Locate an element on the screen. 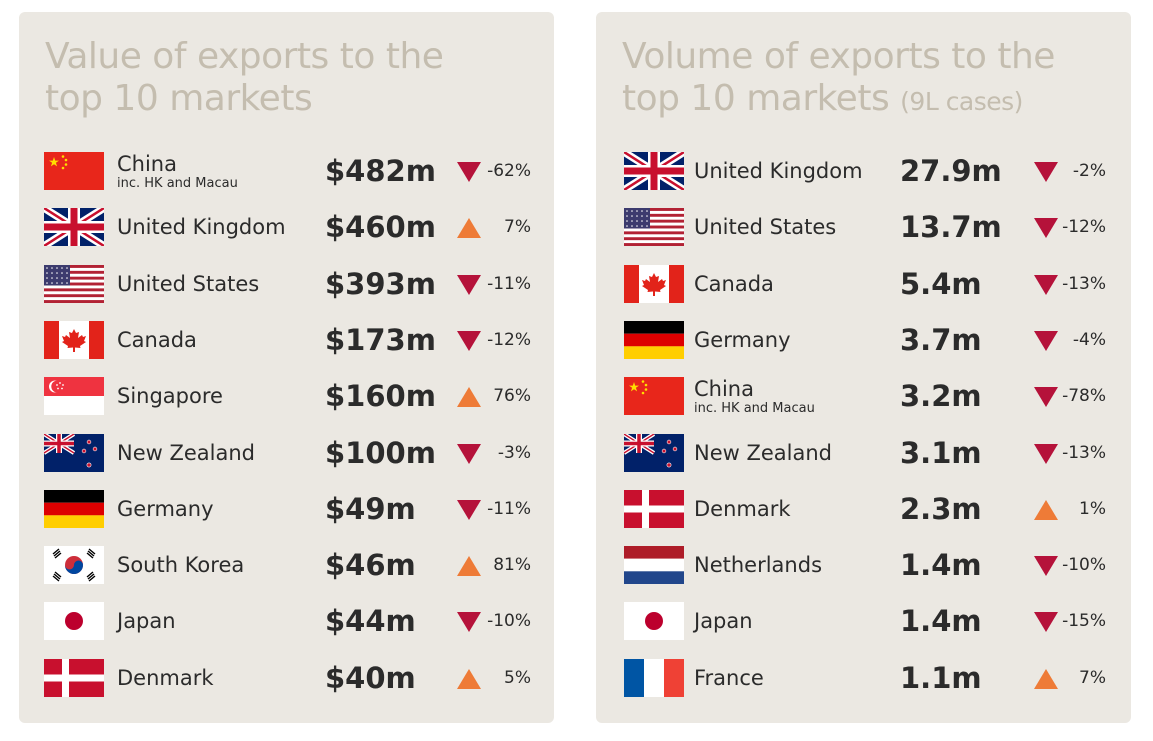 Image resolution: width=1153 pixels, height=741 pixels. table-row: New Zealand $100m -3% is located at coordinates (286, 453).